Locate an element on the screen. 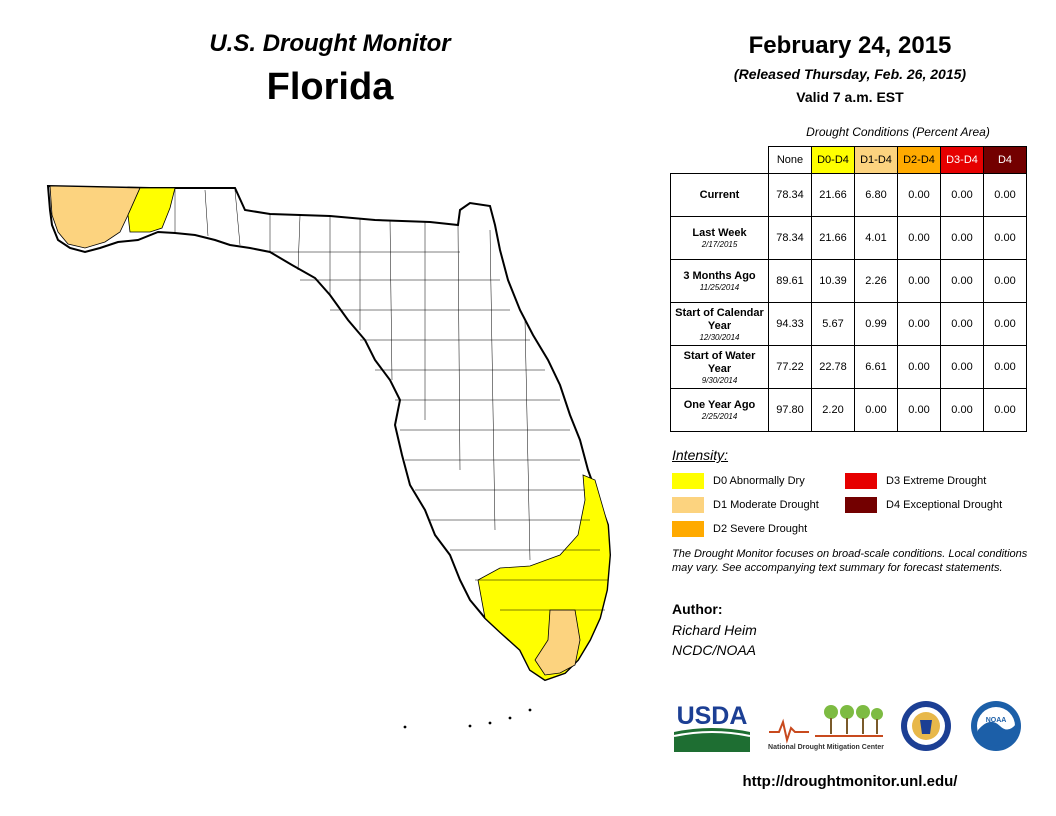 The image size is (1056, 816). svg-text: USDA is located at coordinates (712, 716).